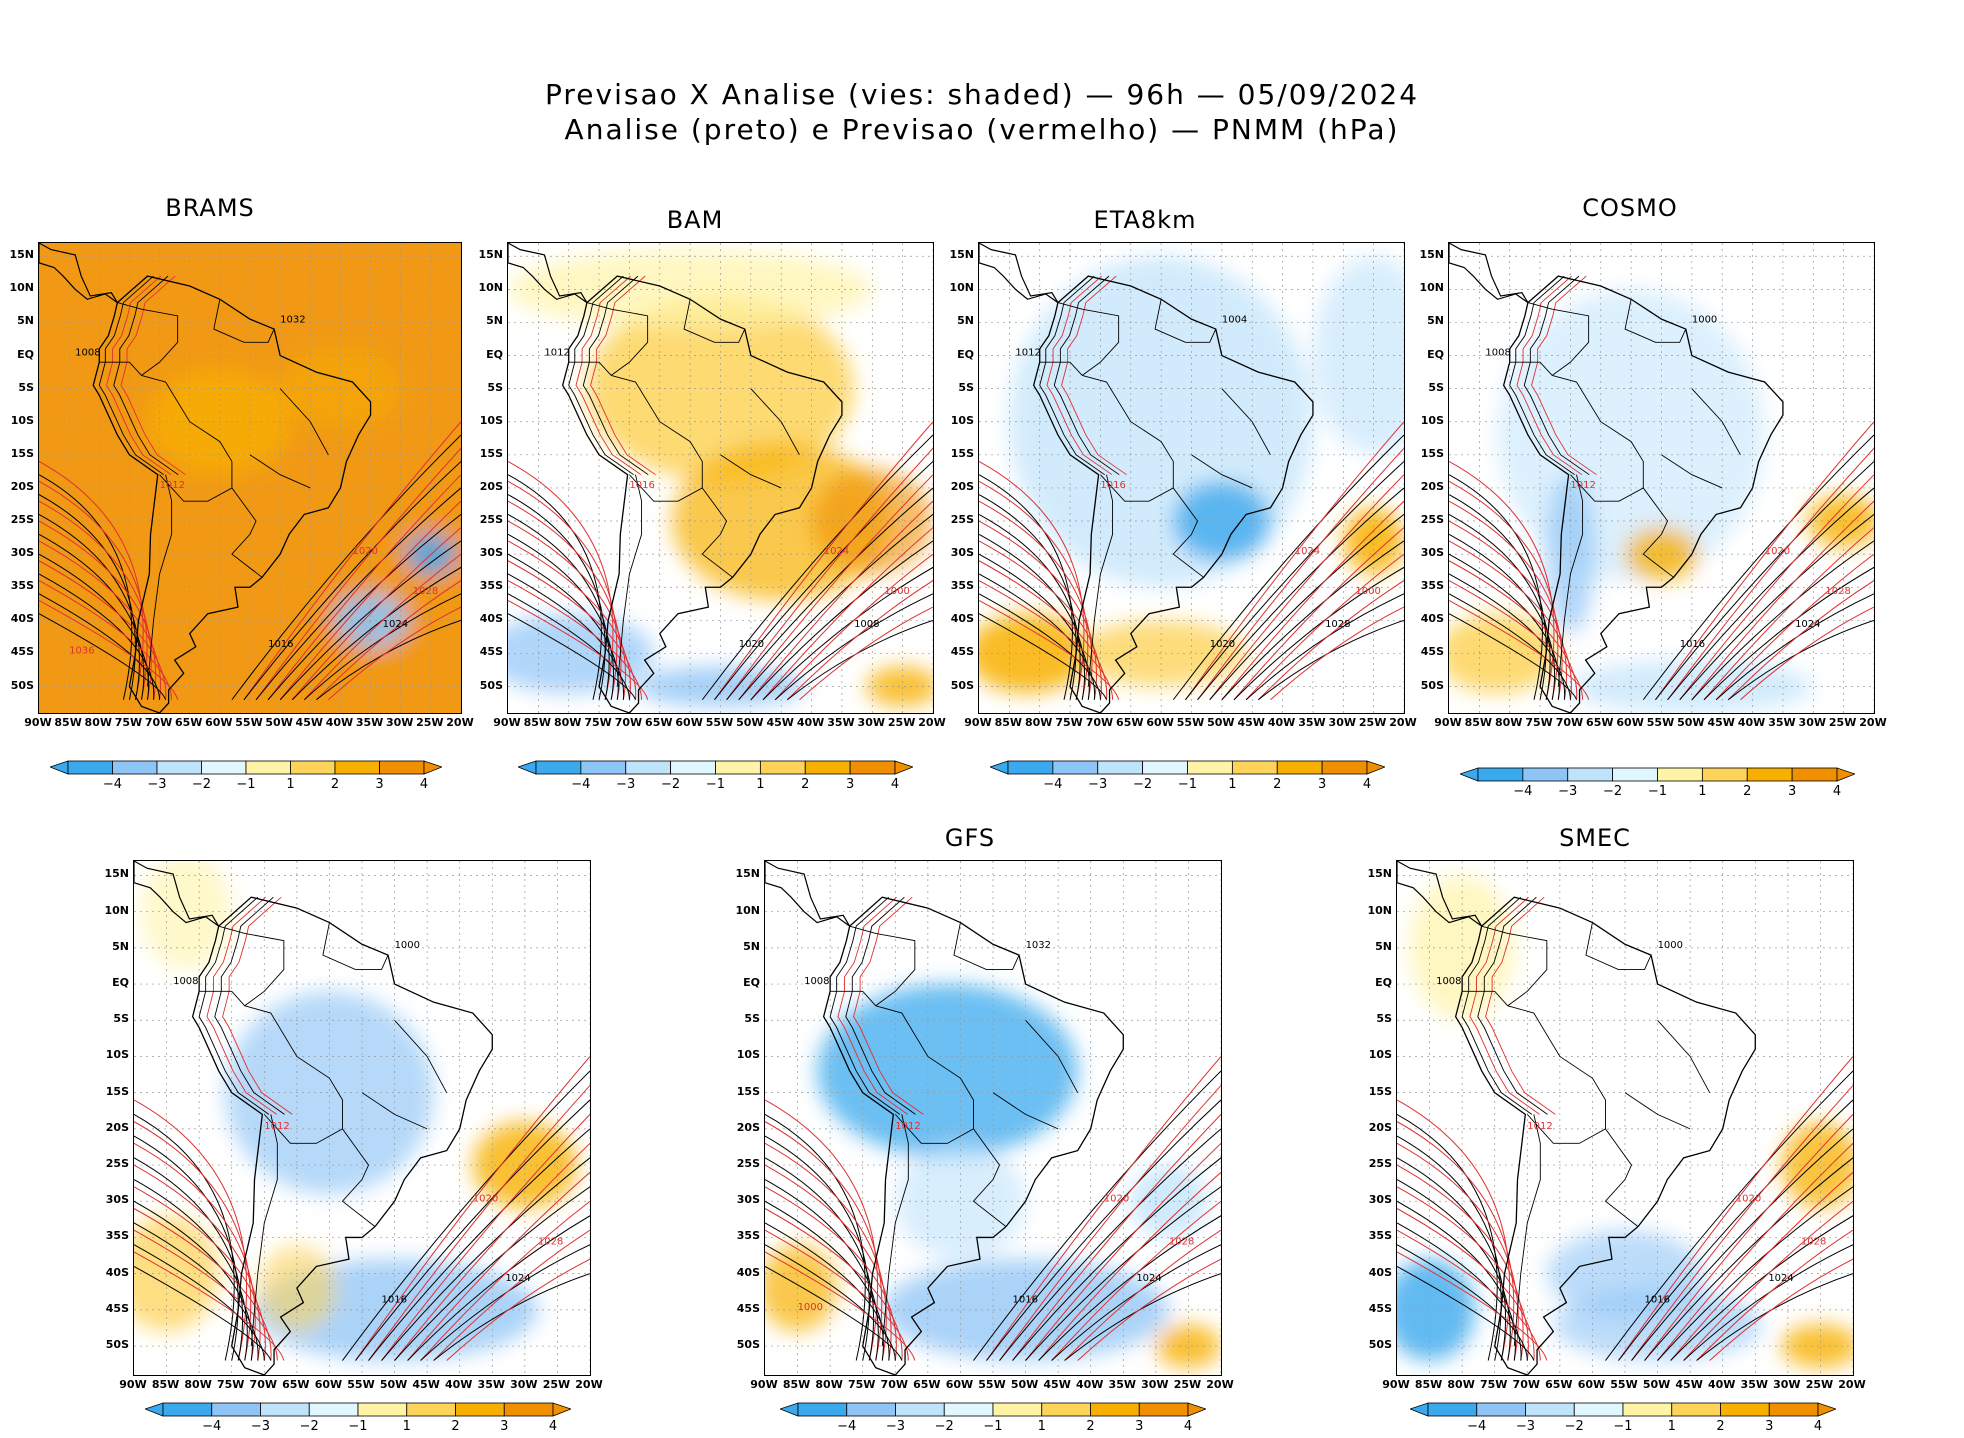 Image resolution: width=1964 pixels, height=1438 pixels. Describe the element at coordinates (748, 1127) in the screenshot. I see `lat-tick-label: 20S` at that location.